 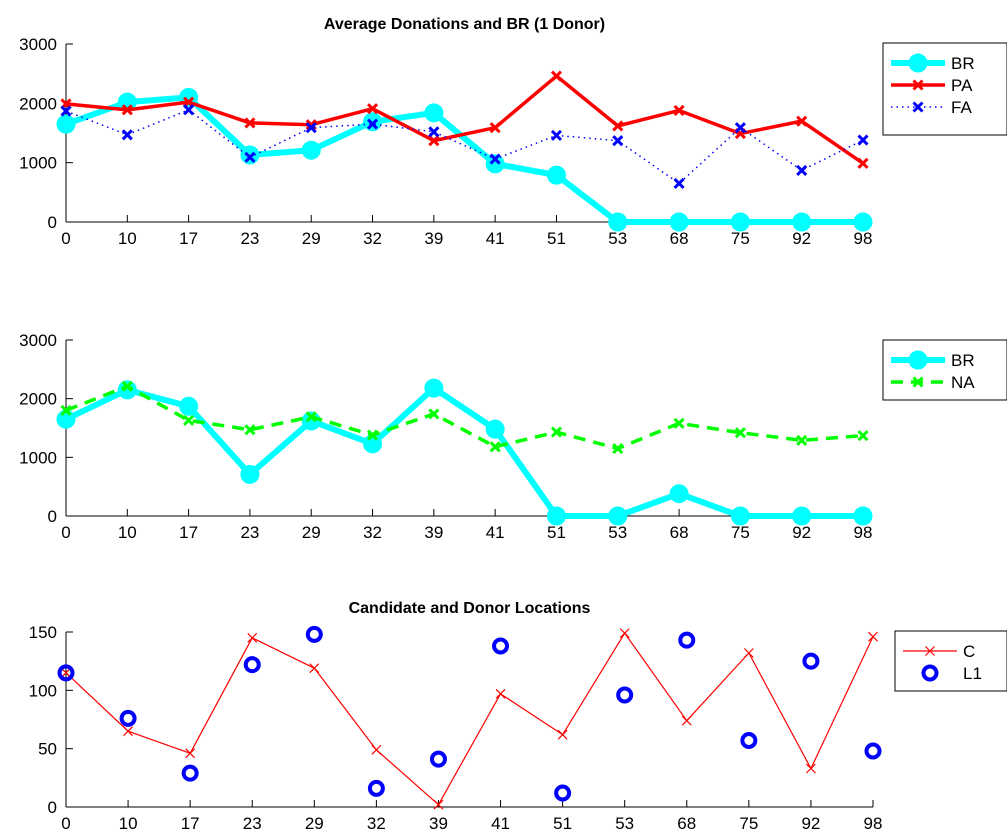 I want to click on y-tick-label: 2000, so click(x=38, y=103).